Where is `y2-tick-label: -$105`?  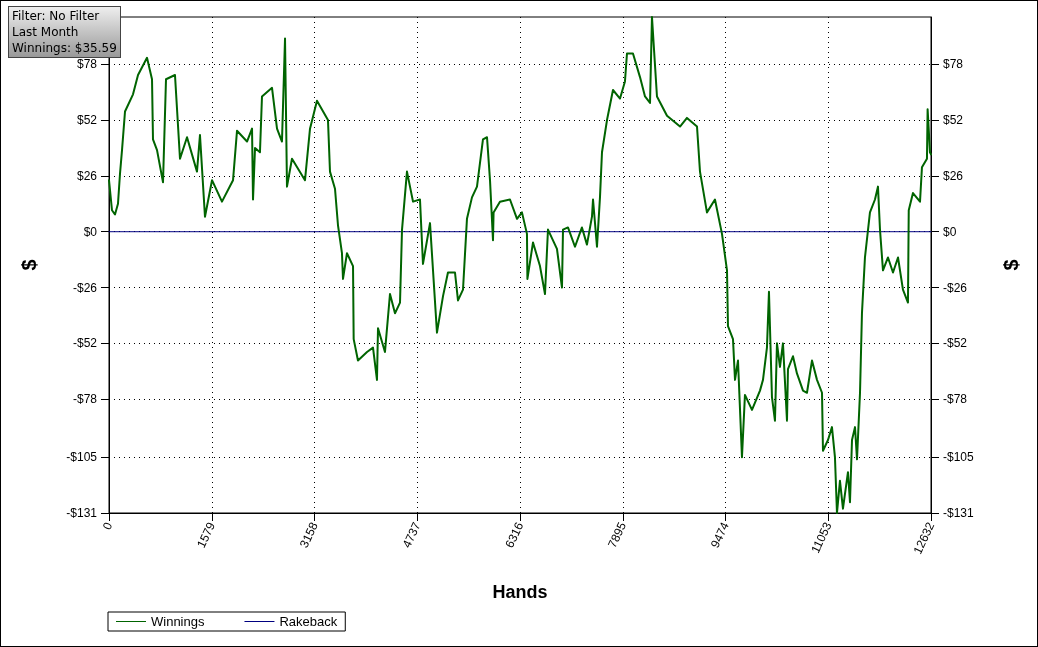 y2-tick-label: -$105 is located at coordinates (959, 457).